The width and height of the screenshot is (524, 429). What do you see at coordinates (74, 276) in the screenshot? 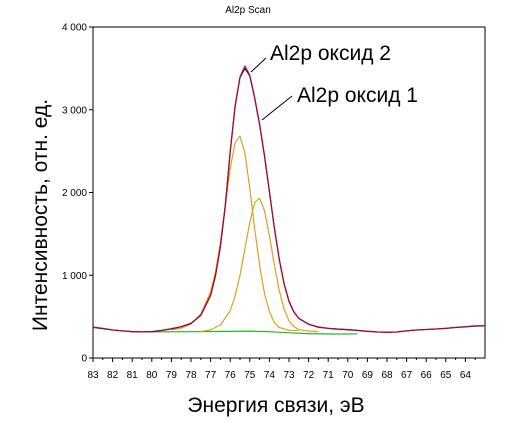
I see `y-tick-label: 1 000` at bounding box center [74, 276].